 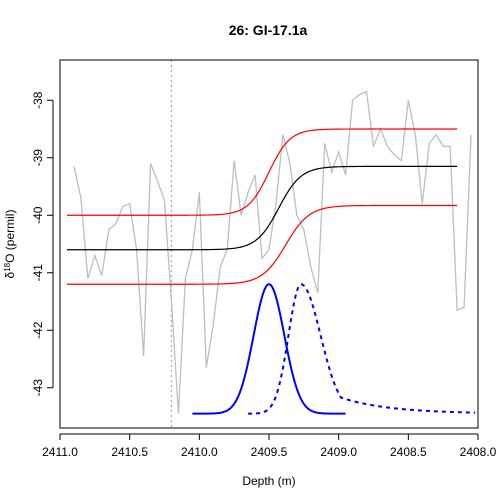 What do you see at coordinates (38, 158) in the screenshot?
I see `y-tick-label: -39` at bounding box center [38, 158].